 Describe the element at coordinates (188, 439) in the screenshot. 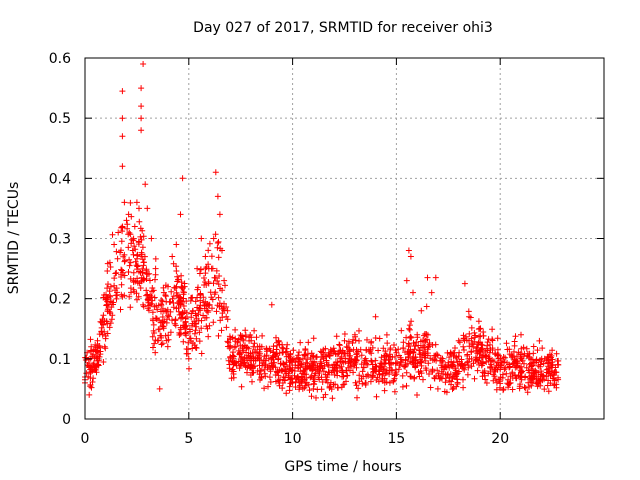

I see `x-tick-label: 5` at that location.